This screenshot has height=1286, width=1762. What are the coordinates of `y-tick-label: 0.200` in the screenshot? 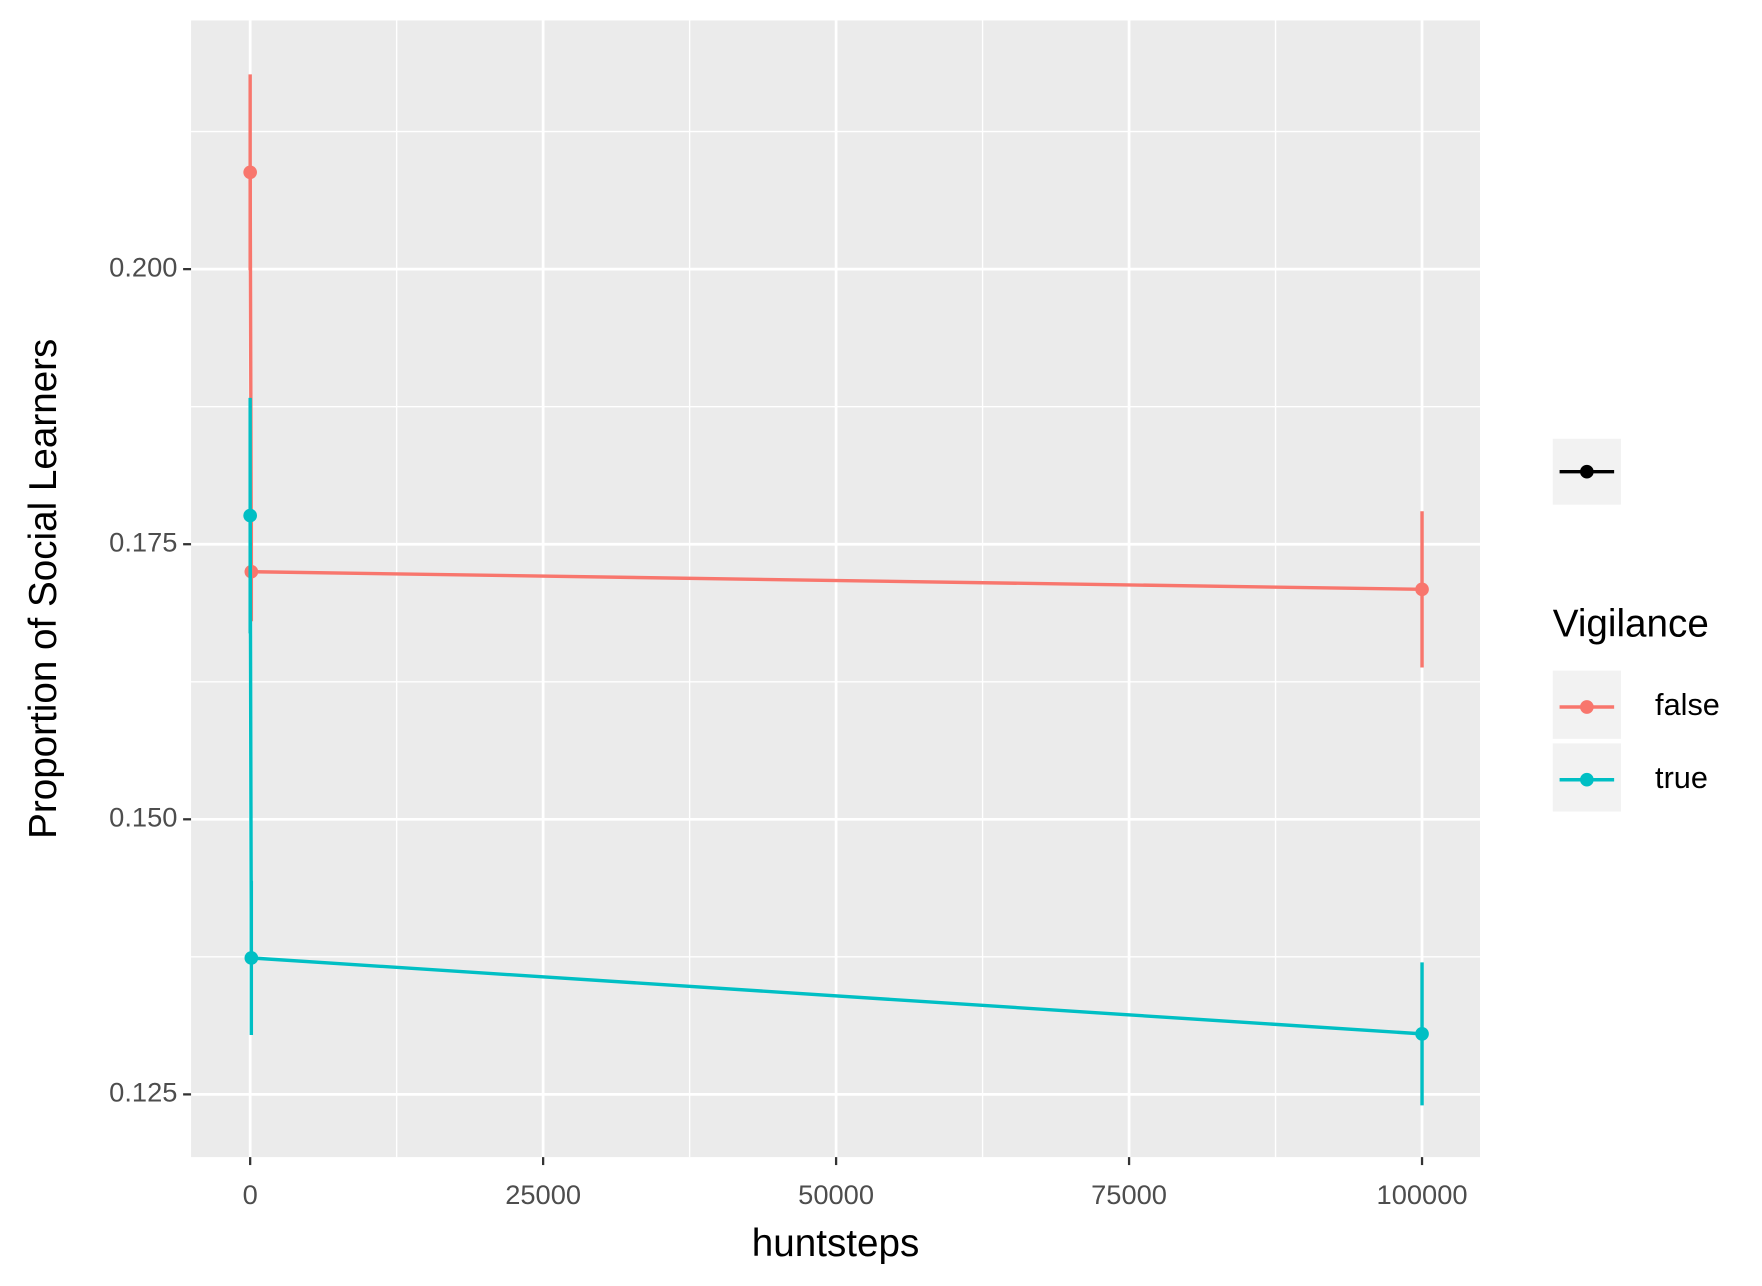 It's located at (143, 266).